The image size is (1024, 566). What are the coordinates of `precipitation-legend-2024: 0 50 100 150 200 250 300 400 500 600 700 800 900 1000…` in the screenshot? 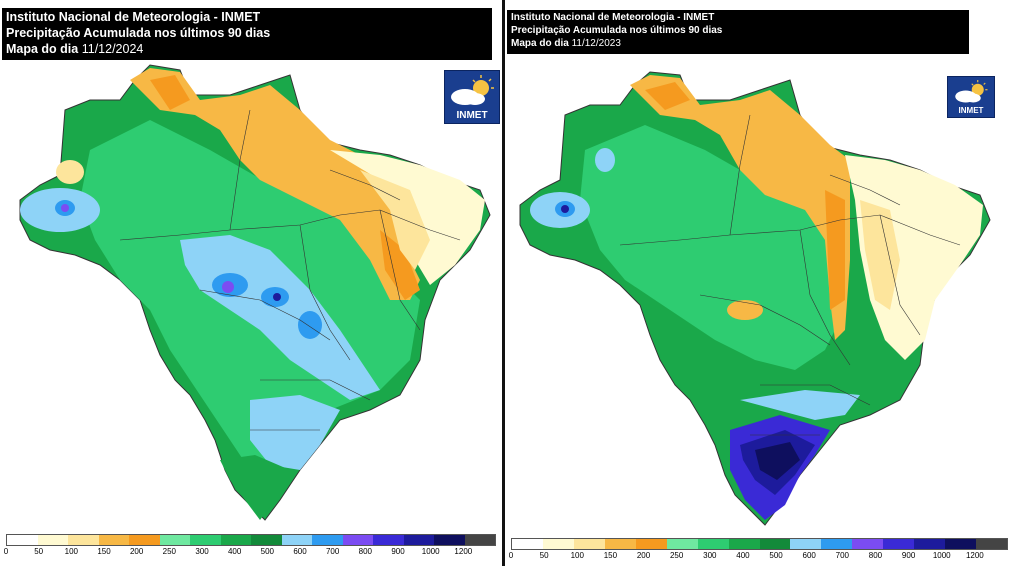 It's located at (249, 546).